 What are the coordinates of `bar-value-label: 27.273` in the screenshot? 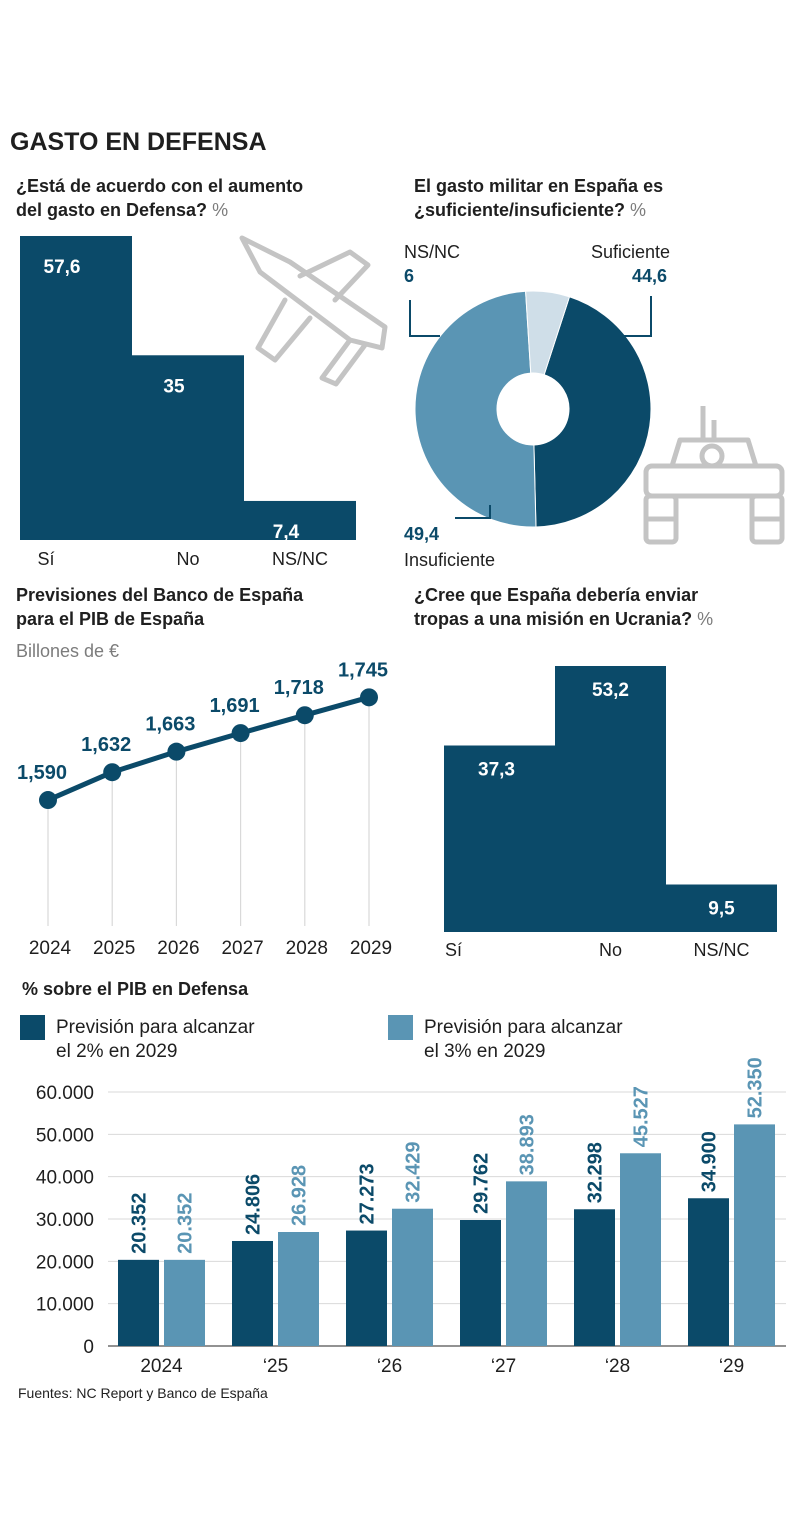 It's located at (368, 1193).